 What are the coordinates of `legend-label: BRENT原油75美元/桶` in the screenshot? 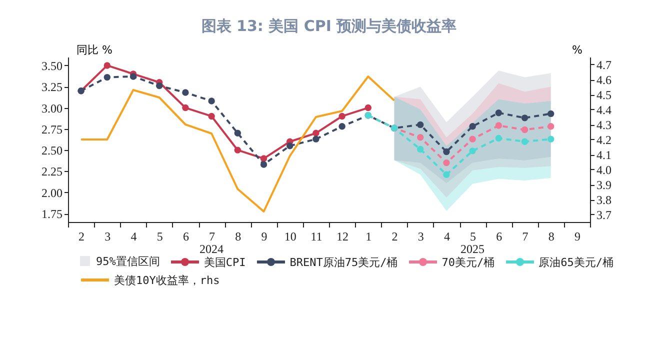 It's located at (343, 262).